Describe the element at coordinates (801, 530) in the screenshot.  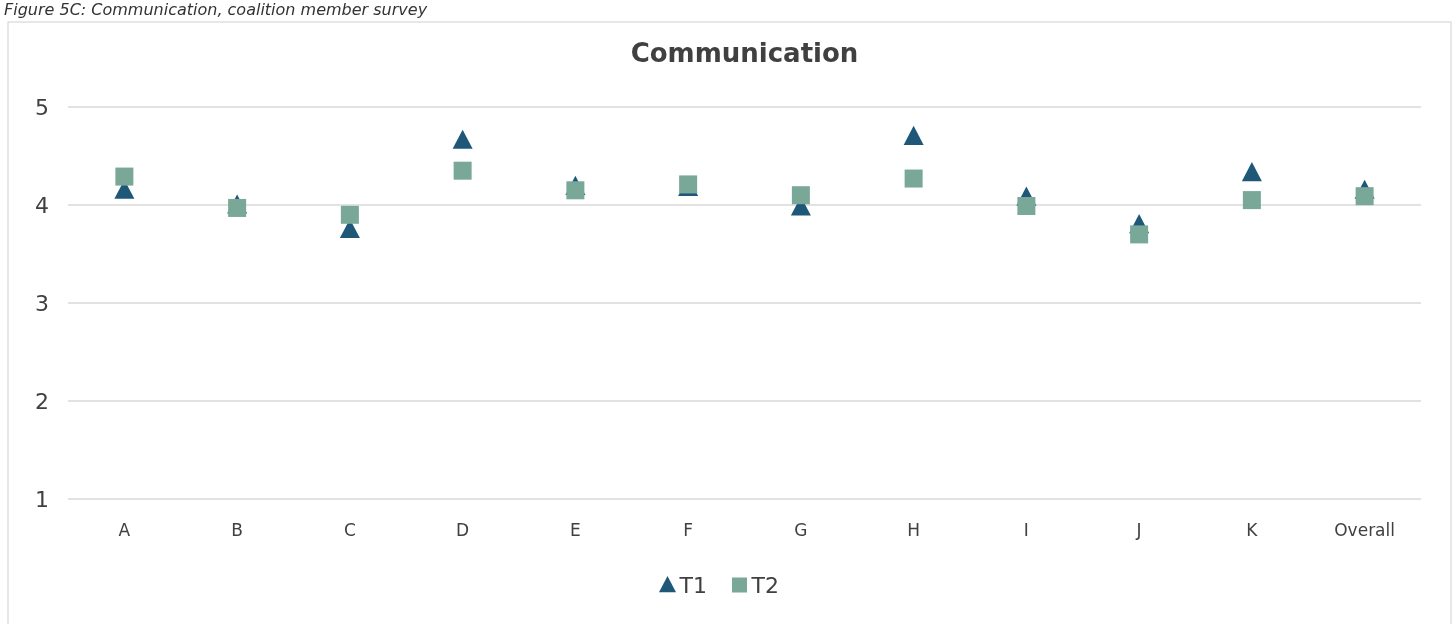
I see `x-tick-label: G` at that location.